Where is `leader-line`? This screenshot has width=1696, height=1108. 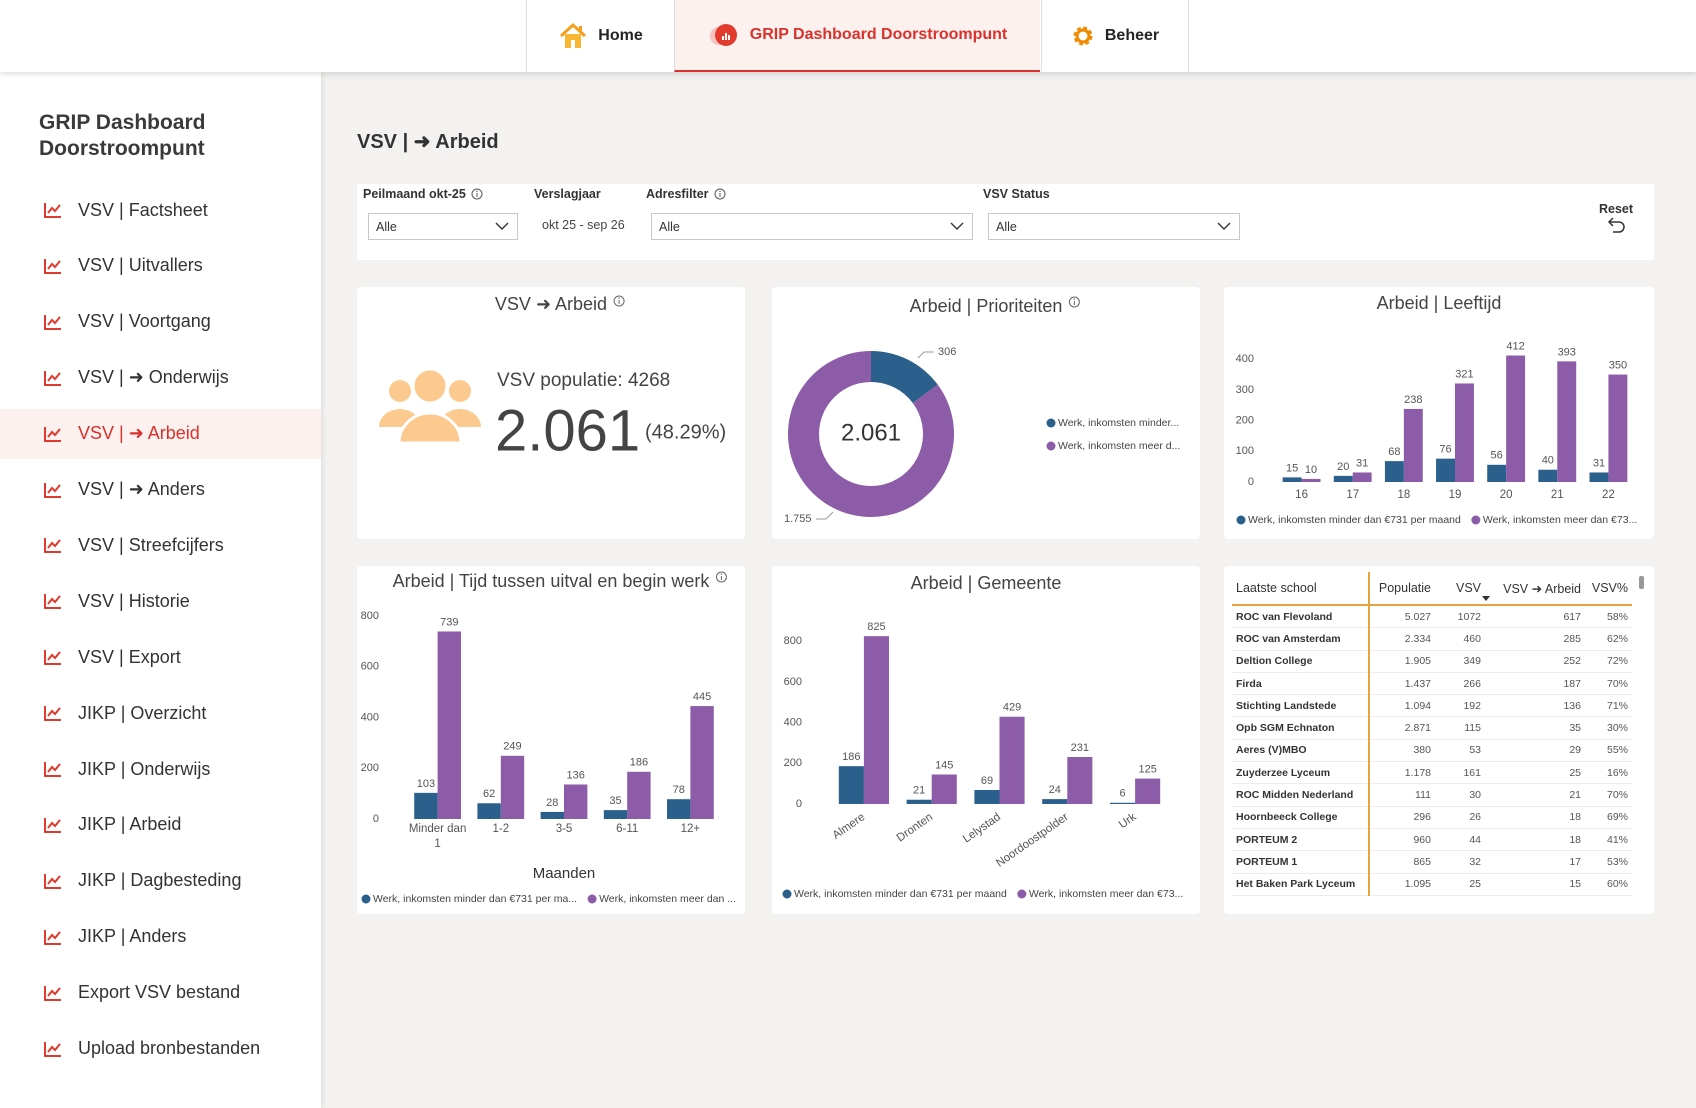 leader-line is located at coordinates (925, 355).